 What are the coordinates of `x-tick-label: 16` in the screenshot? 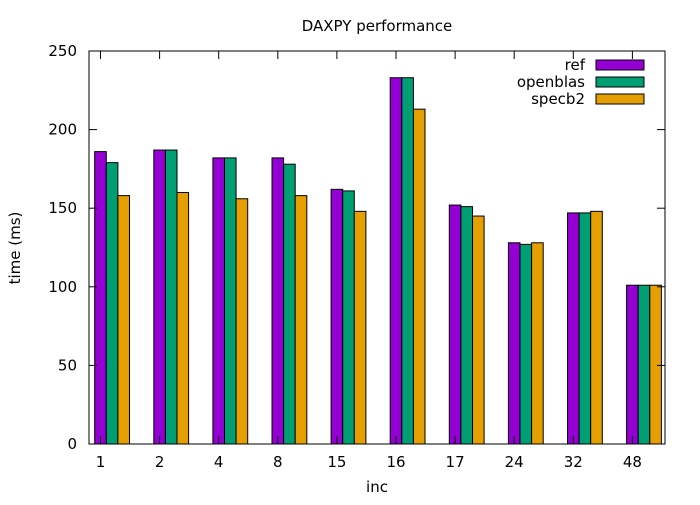 It's located at (395, 462).